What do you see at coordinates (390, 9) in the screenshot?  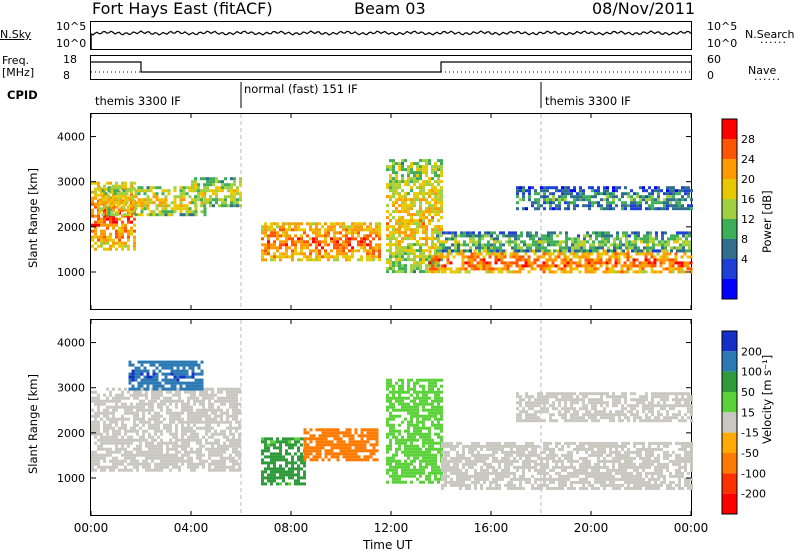 I see `beam-label: Beam 03` at bounding box center [390, 9].